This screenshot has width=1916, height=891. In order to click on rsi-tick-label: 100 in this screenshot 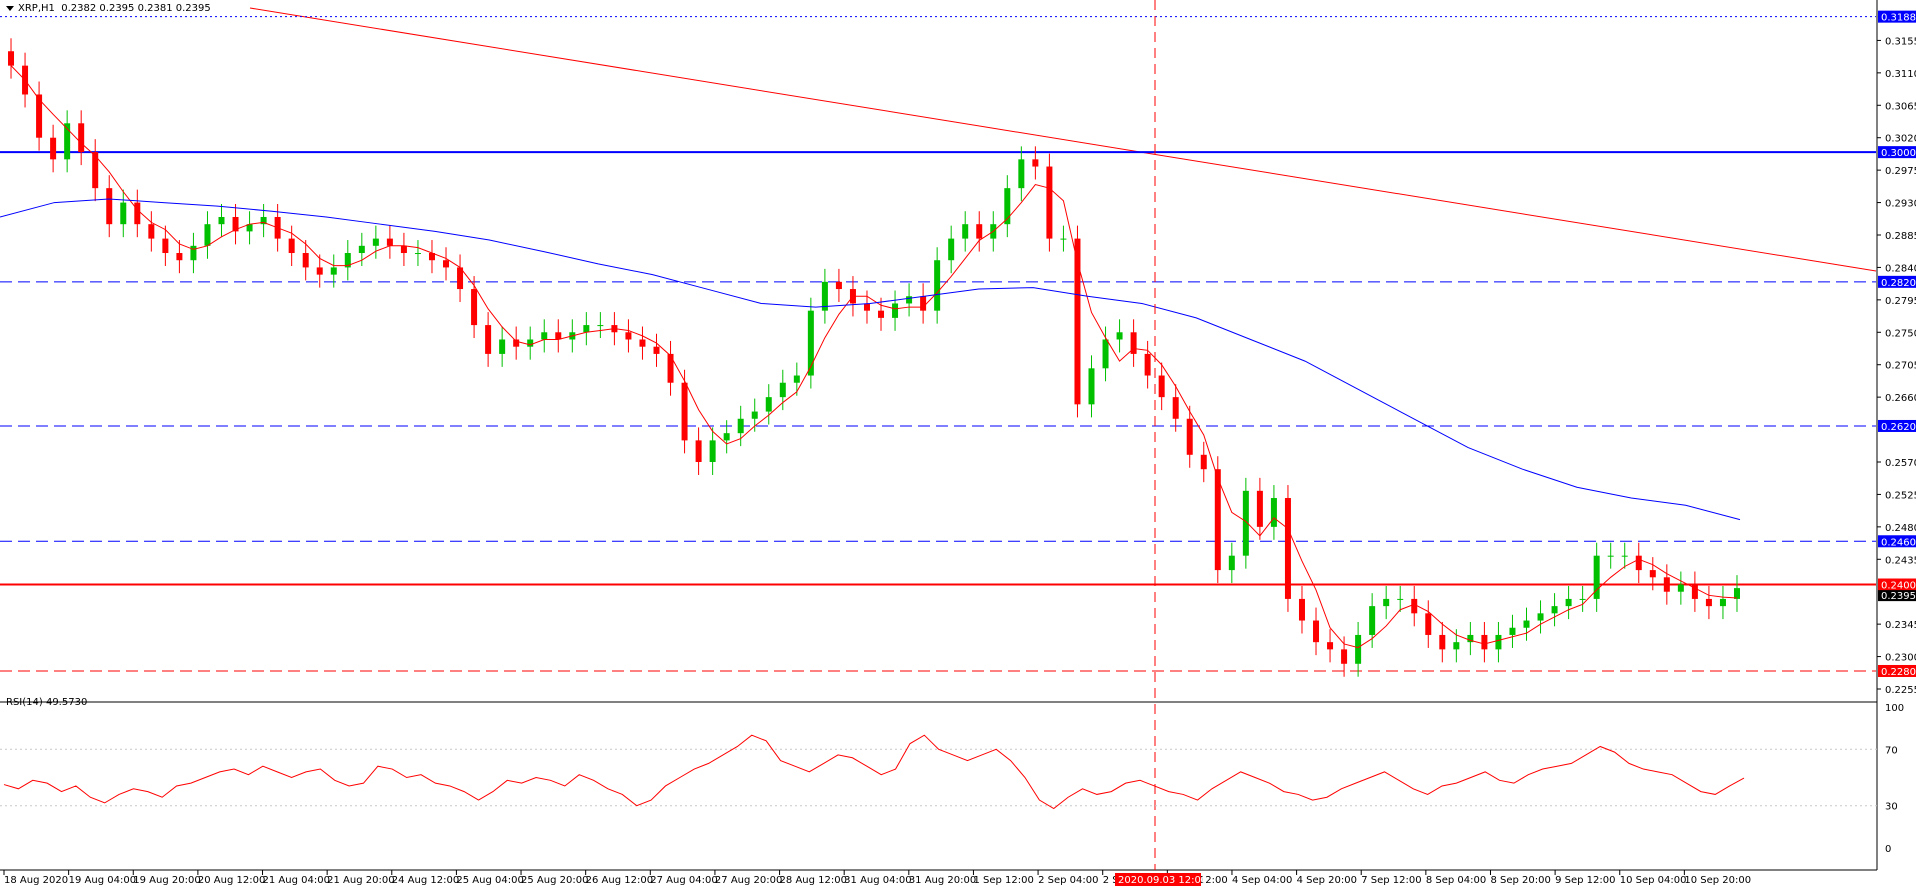, I will do `click(1894, 708)`.